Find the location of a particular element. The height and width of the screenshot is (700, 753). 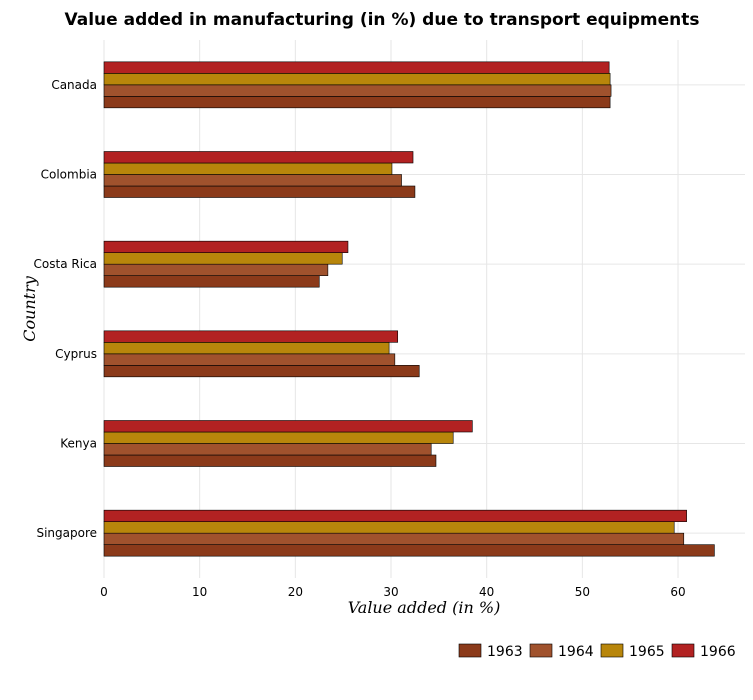

legend-label-1965: 1965 is located at coordinates (647, 652).